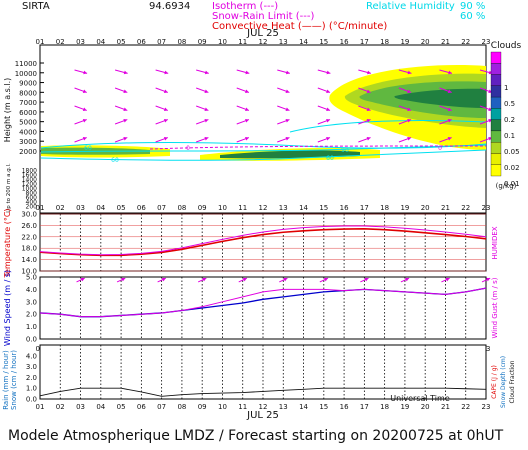 Image resolution: width=528 pixels, height=450 pixels. Describe the element at coordinates (29, 180) in the screenshot. I see `low-height-tick-label: 1400` at that location.